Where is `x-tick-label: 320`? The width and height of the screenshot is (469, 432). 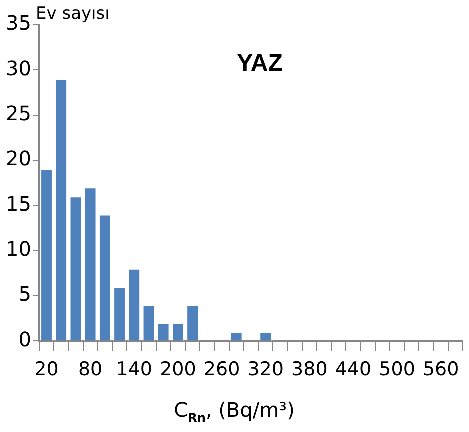
x-tick-label: 320 is located at coordinates (266, 369).